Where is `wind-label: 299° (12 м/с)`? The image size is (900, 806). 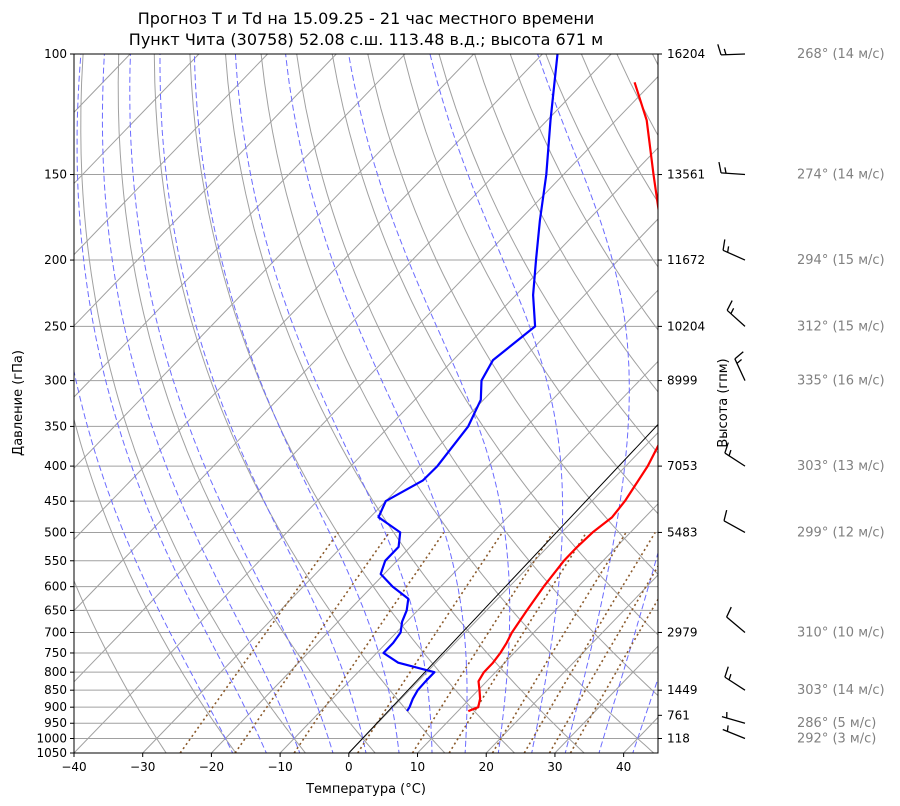
wind-label: 299° (12 м/с) is located at coordinates (841, 532).